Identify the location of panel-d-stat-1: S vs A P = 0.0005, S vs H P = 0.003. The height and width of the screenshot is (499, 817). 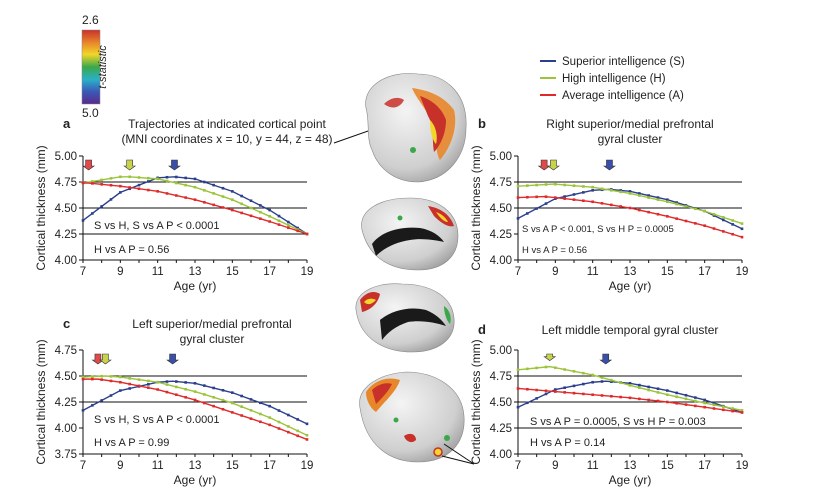
(618, 422).